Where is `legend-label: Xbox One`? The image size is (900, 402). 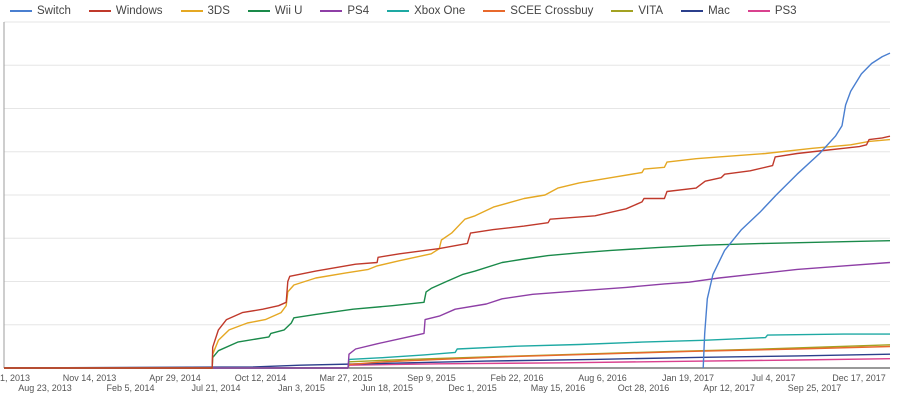 legend-label: Xbox One is located at coordinates (440, 11).